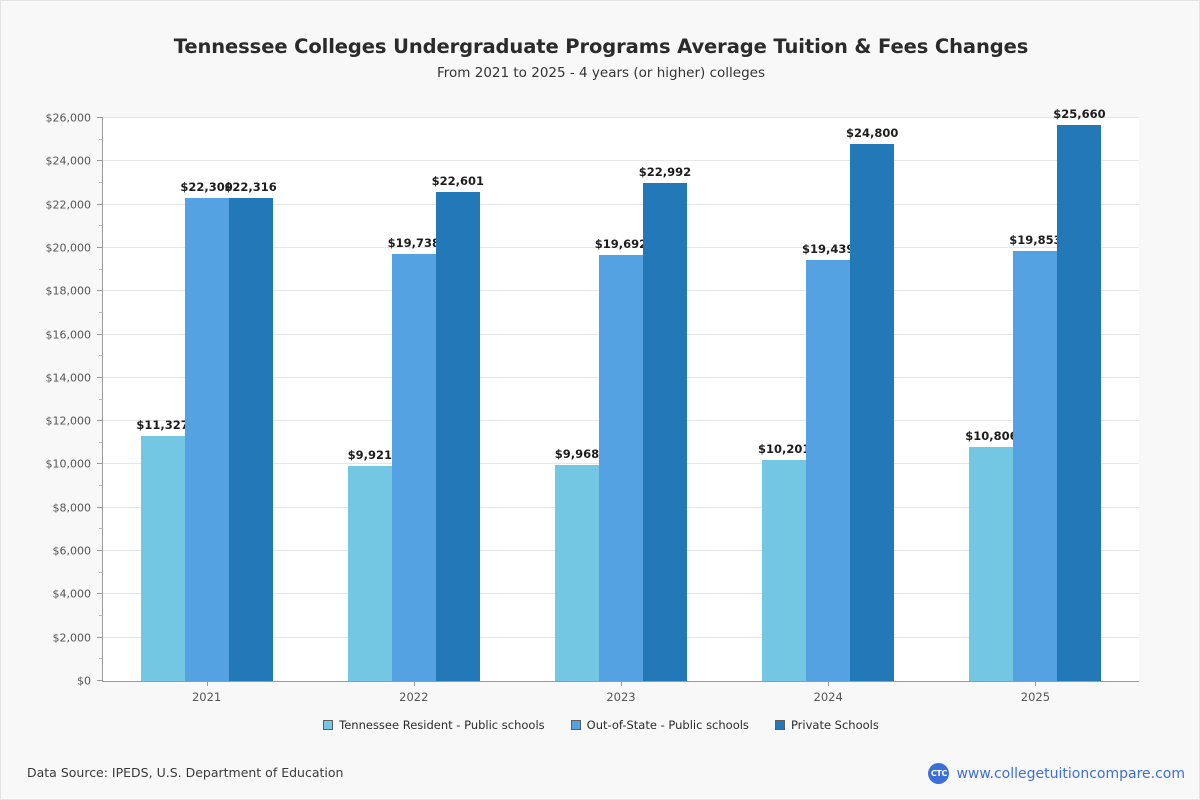 The height and width of the screenshot is (800, 1200). I want to click on bar: $22,316, so click(250, 430).